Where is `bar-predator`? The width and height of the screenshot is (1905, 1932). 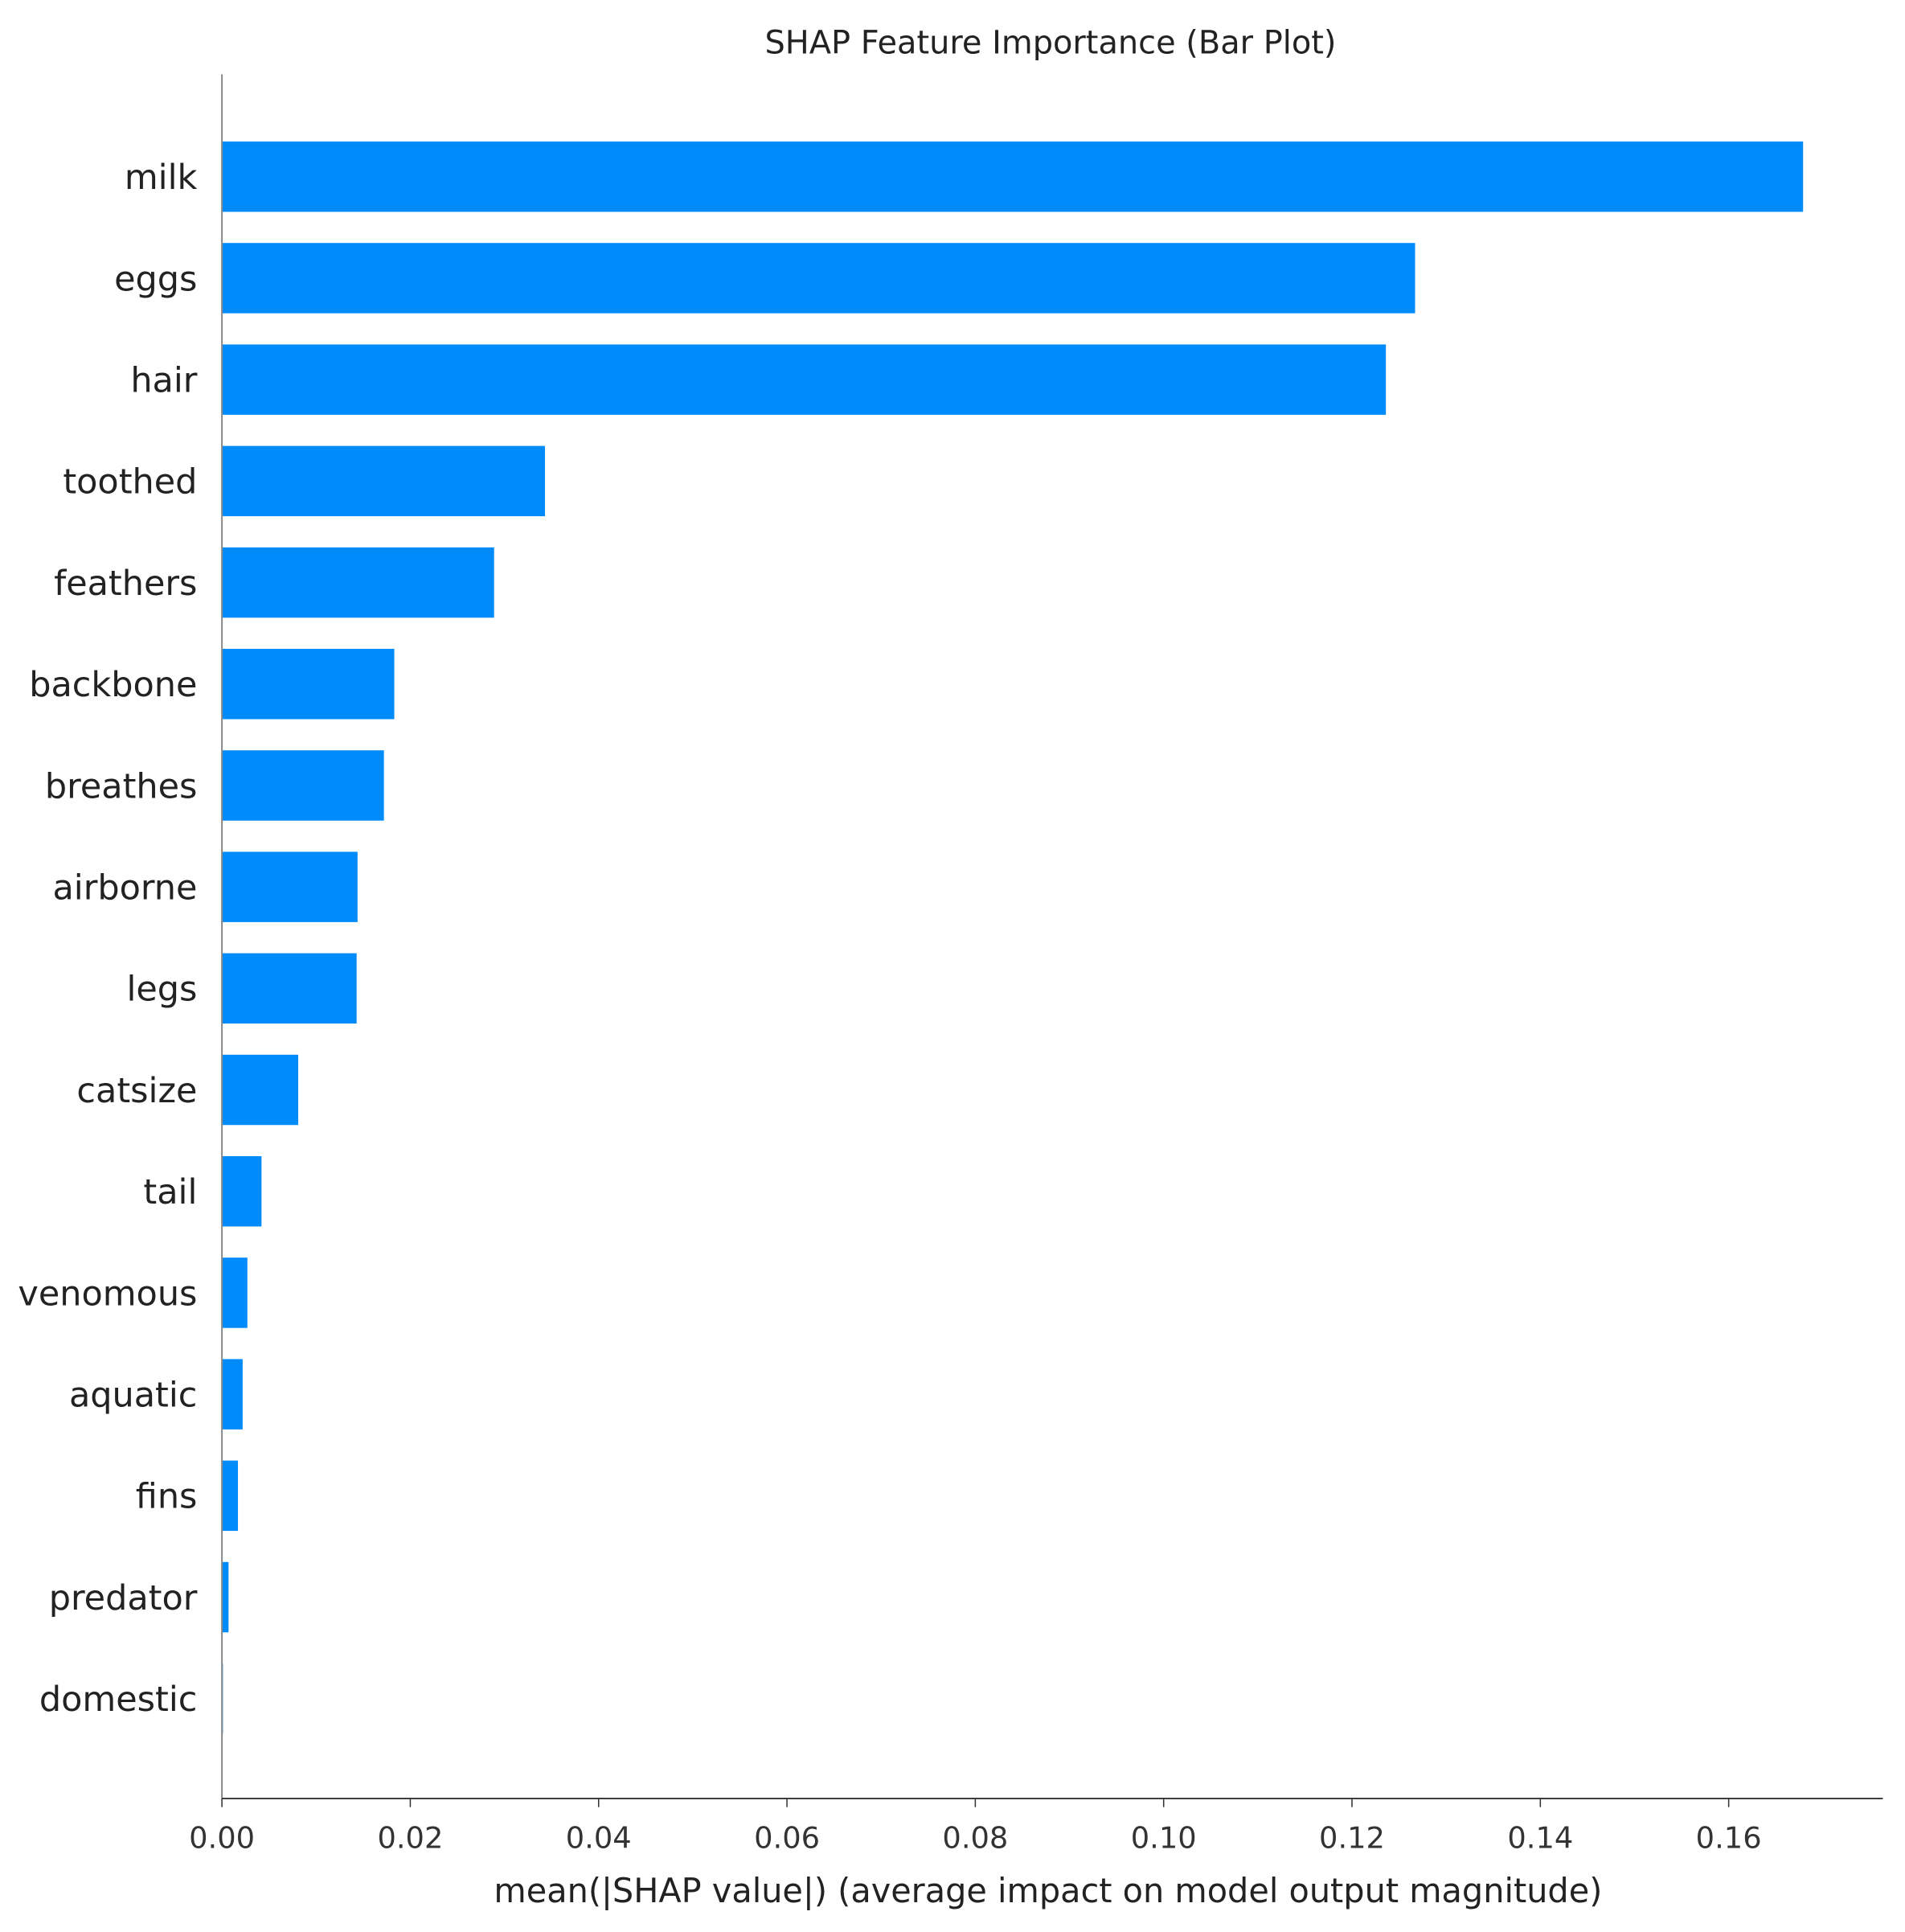
bar-predator is located at coordinates (225, 1597).